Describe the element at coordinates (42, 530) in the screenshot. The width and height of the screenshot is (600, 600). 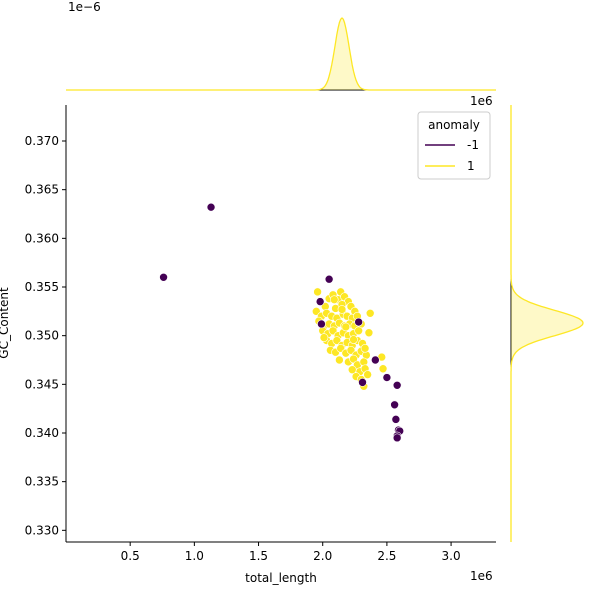
I see `y-tick-label: 0.330` at that location.